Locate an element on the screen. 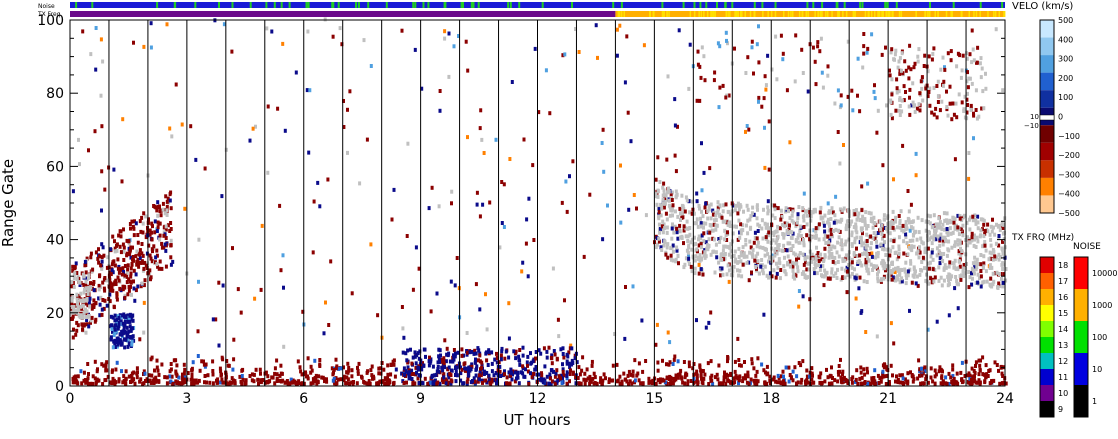  colorbar-swatch is located at coordinates (1047, 329).